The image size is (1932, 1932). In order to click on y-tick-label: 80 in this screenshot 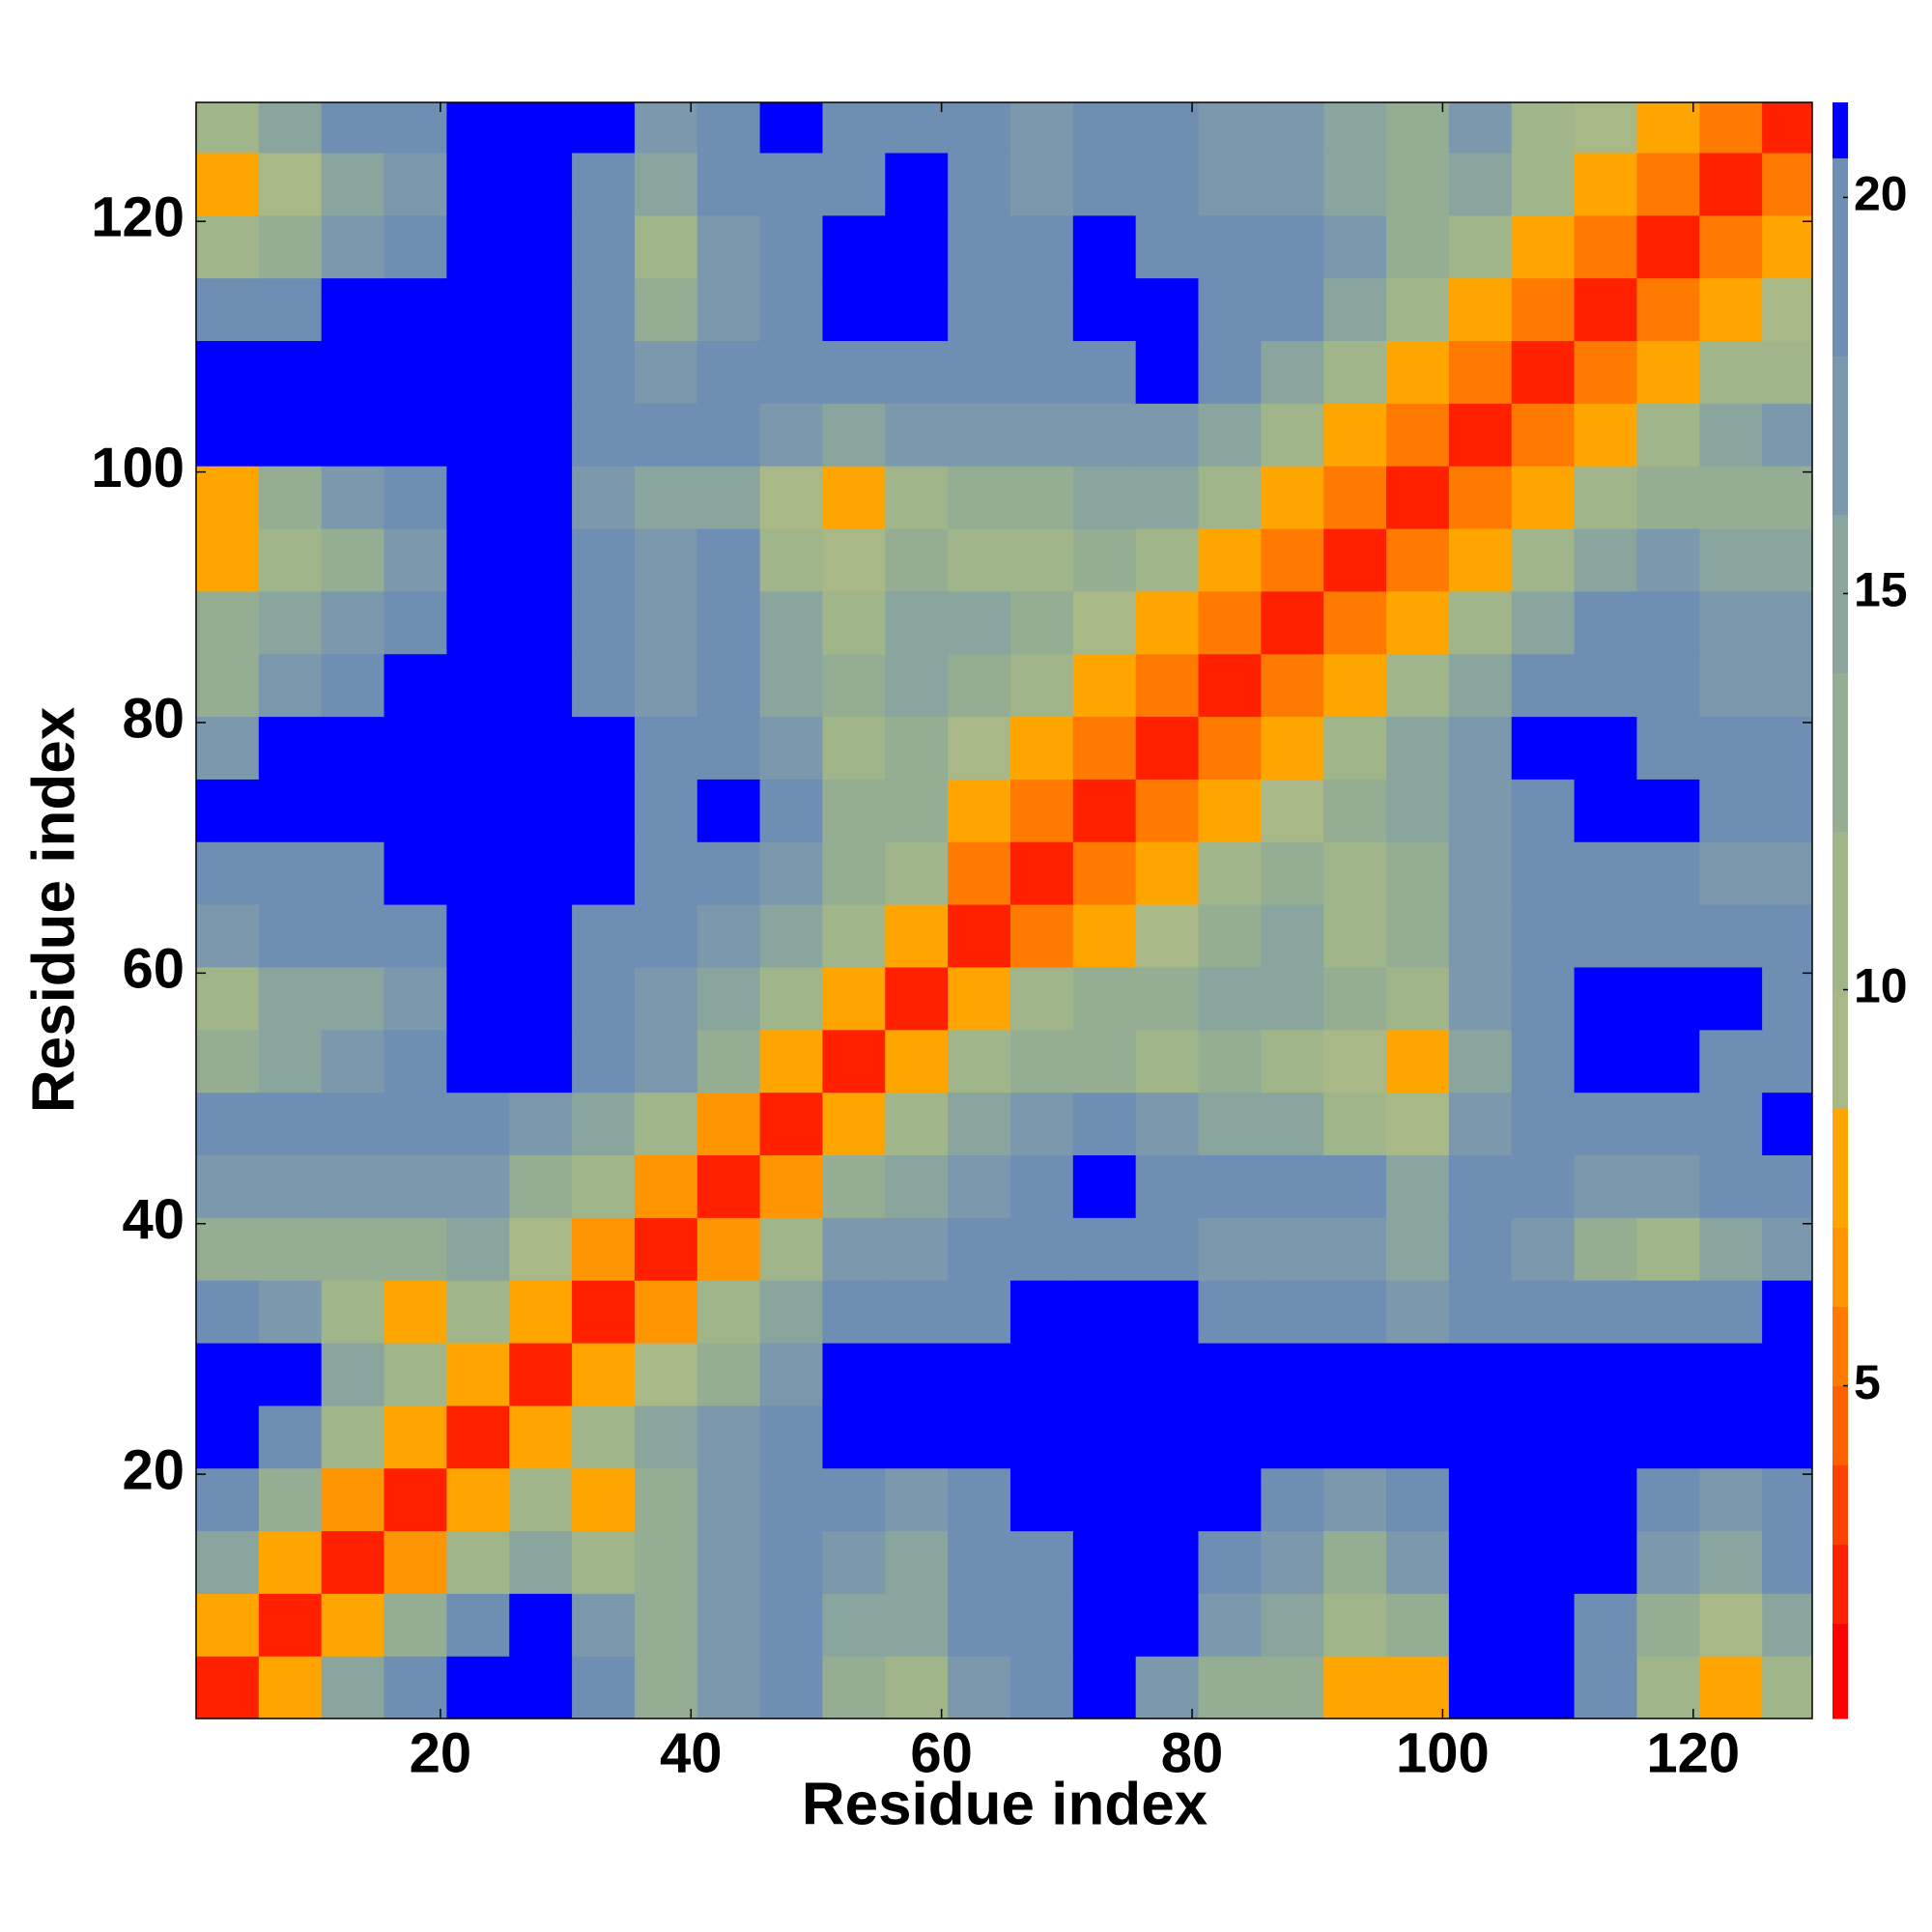, I will do `click(153, 718)`.